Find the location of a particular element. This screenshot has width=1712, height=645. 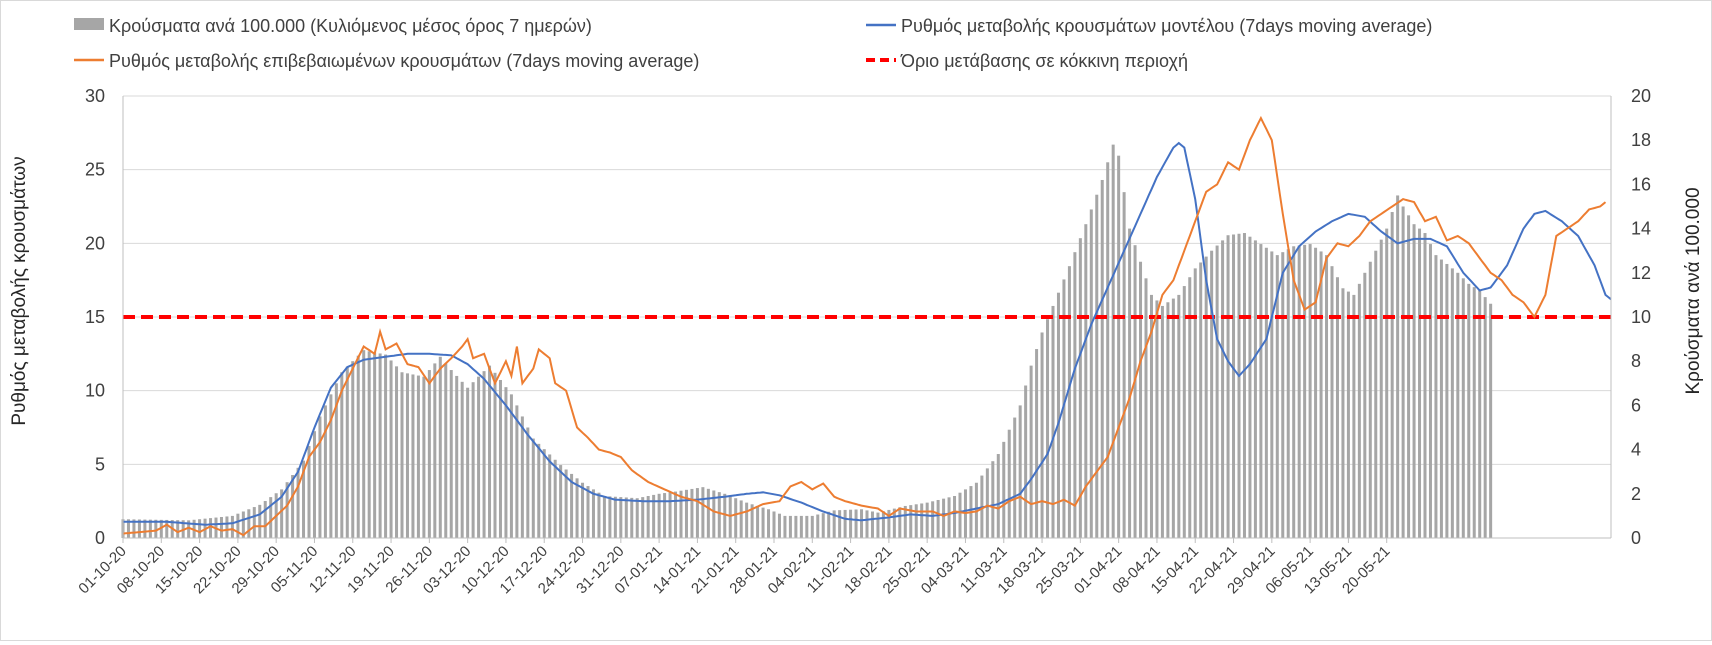

right-tick-label: 20 is located at coordinates (1641, 96).